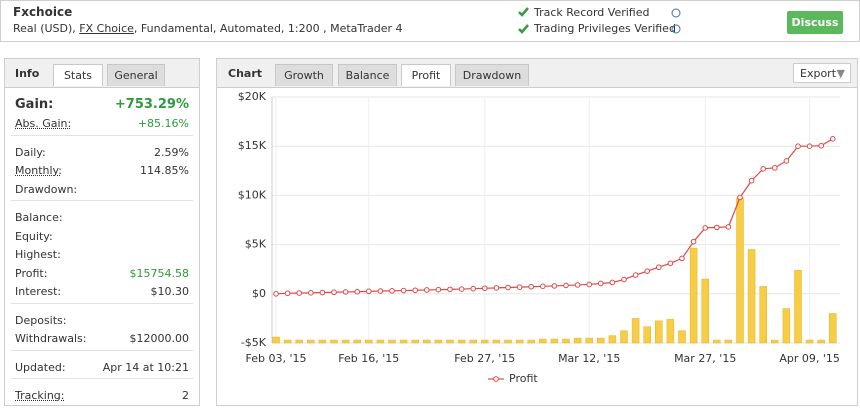  What do you see at coordinates (164, 170) in the screenshot?
I see `row-value: 114.85%` at bounding box center [164, 170].